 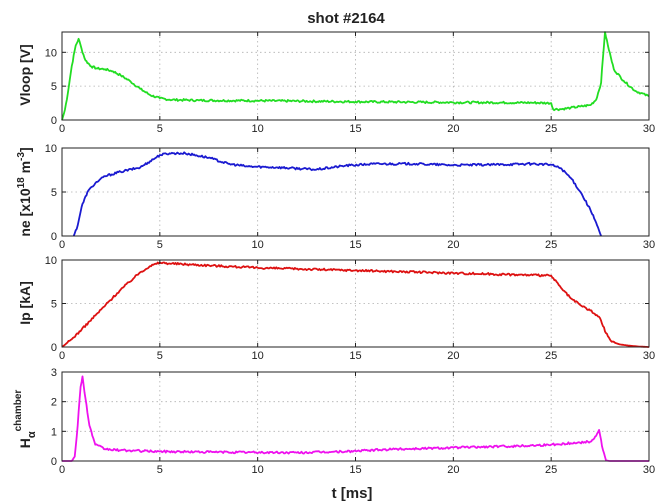 I want to click on series-line-ne, so click(x=337, y=194).